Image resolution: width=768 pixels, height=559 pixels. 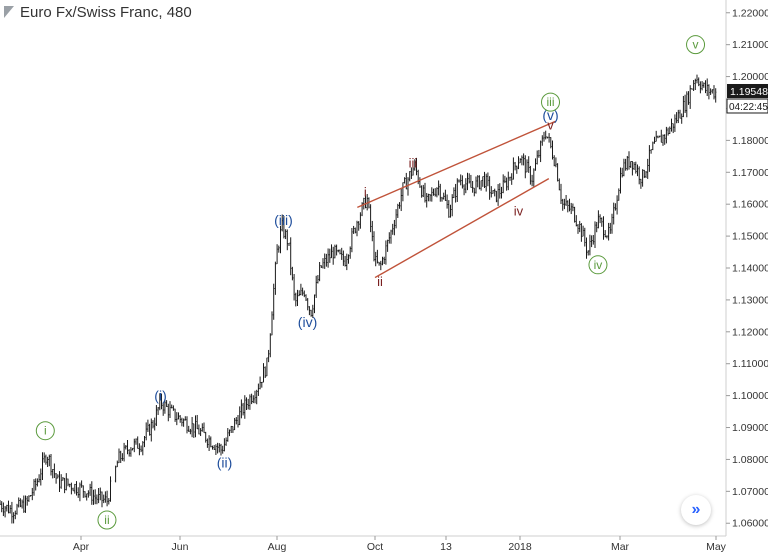 I want to click on y-tick-label: 1.14000, so click(x=750, y=269).